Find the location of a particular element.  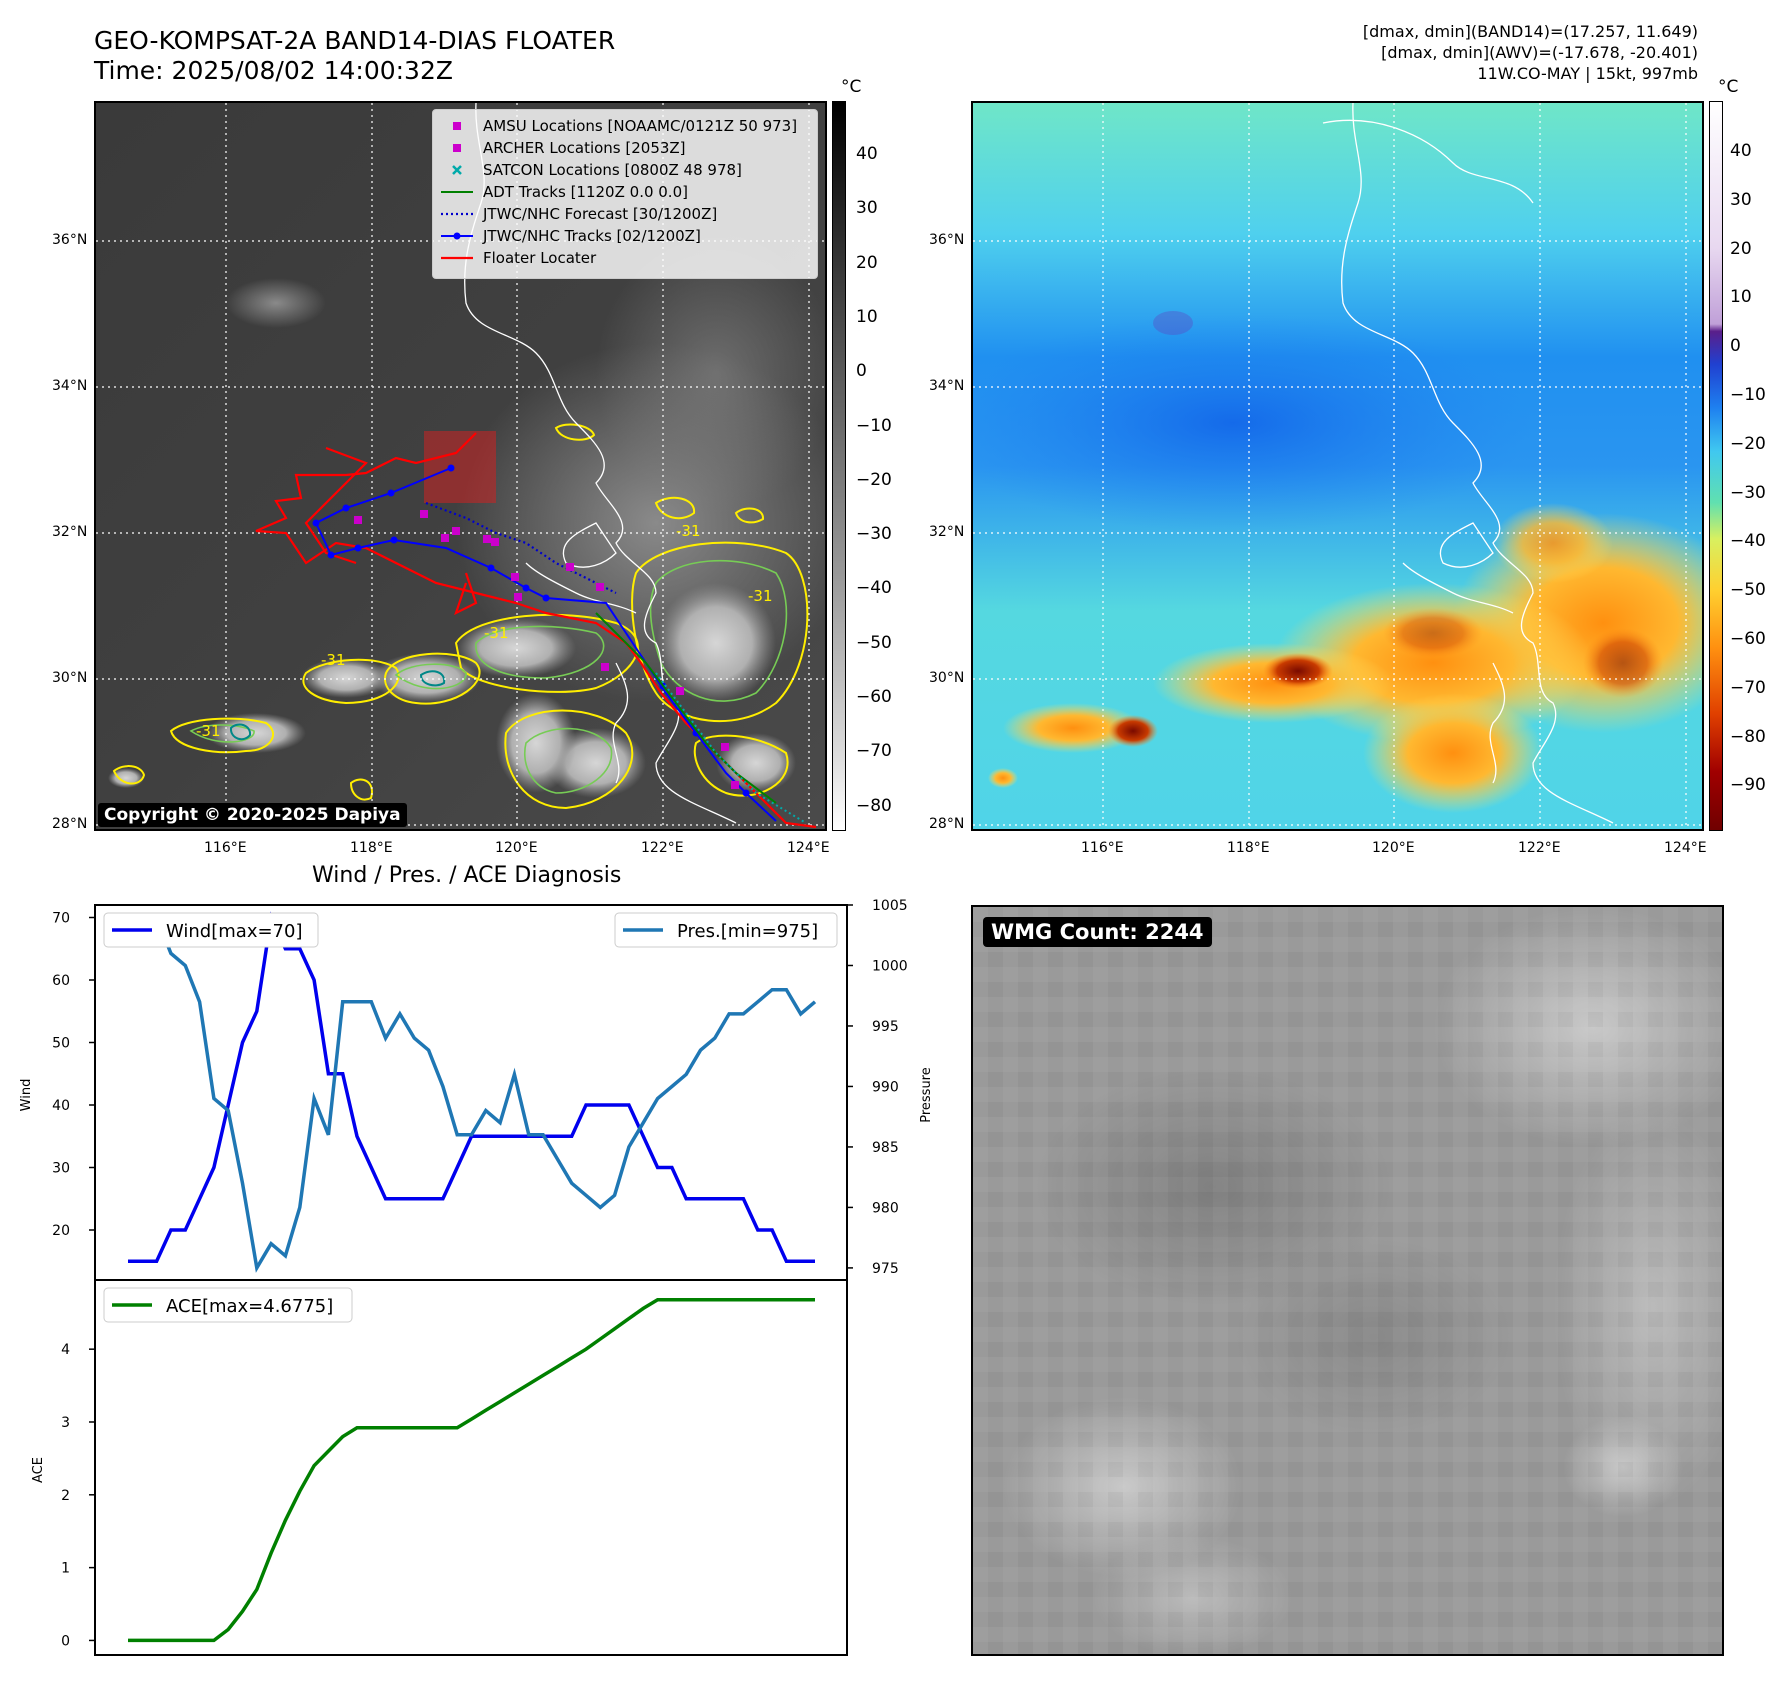

diagnosis-title: Wind / Pres. / ACE Diagnosis is located at coordinates (467, 875).